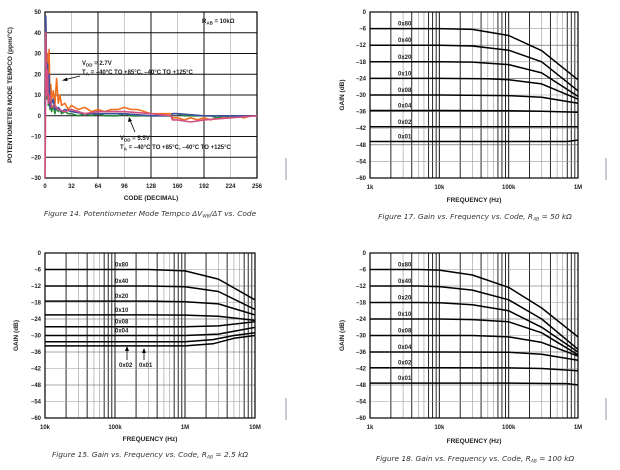 Image resolution: width=620 pixels, height=470 pixels. Describe the element at coordinates (255, 428) in the screenshot. I see `x-tick-label: 10M` at that location.